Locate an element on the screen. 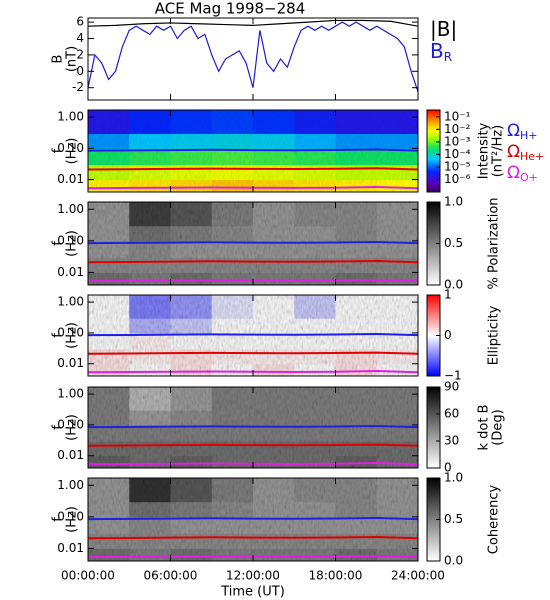 This screenshot has width=550, height=600. y-axis-unit: (nT) is located at coordinates (72, 59).